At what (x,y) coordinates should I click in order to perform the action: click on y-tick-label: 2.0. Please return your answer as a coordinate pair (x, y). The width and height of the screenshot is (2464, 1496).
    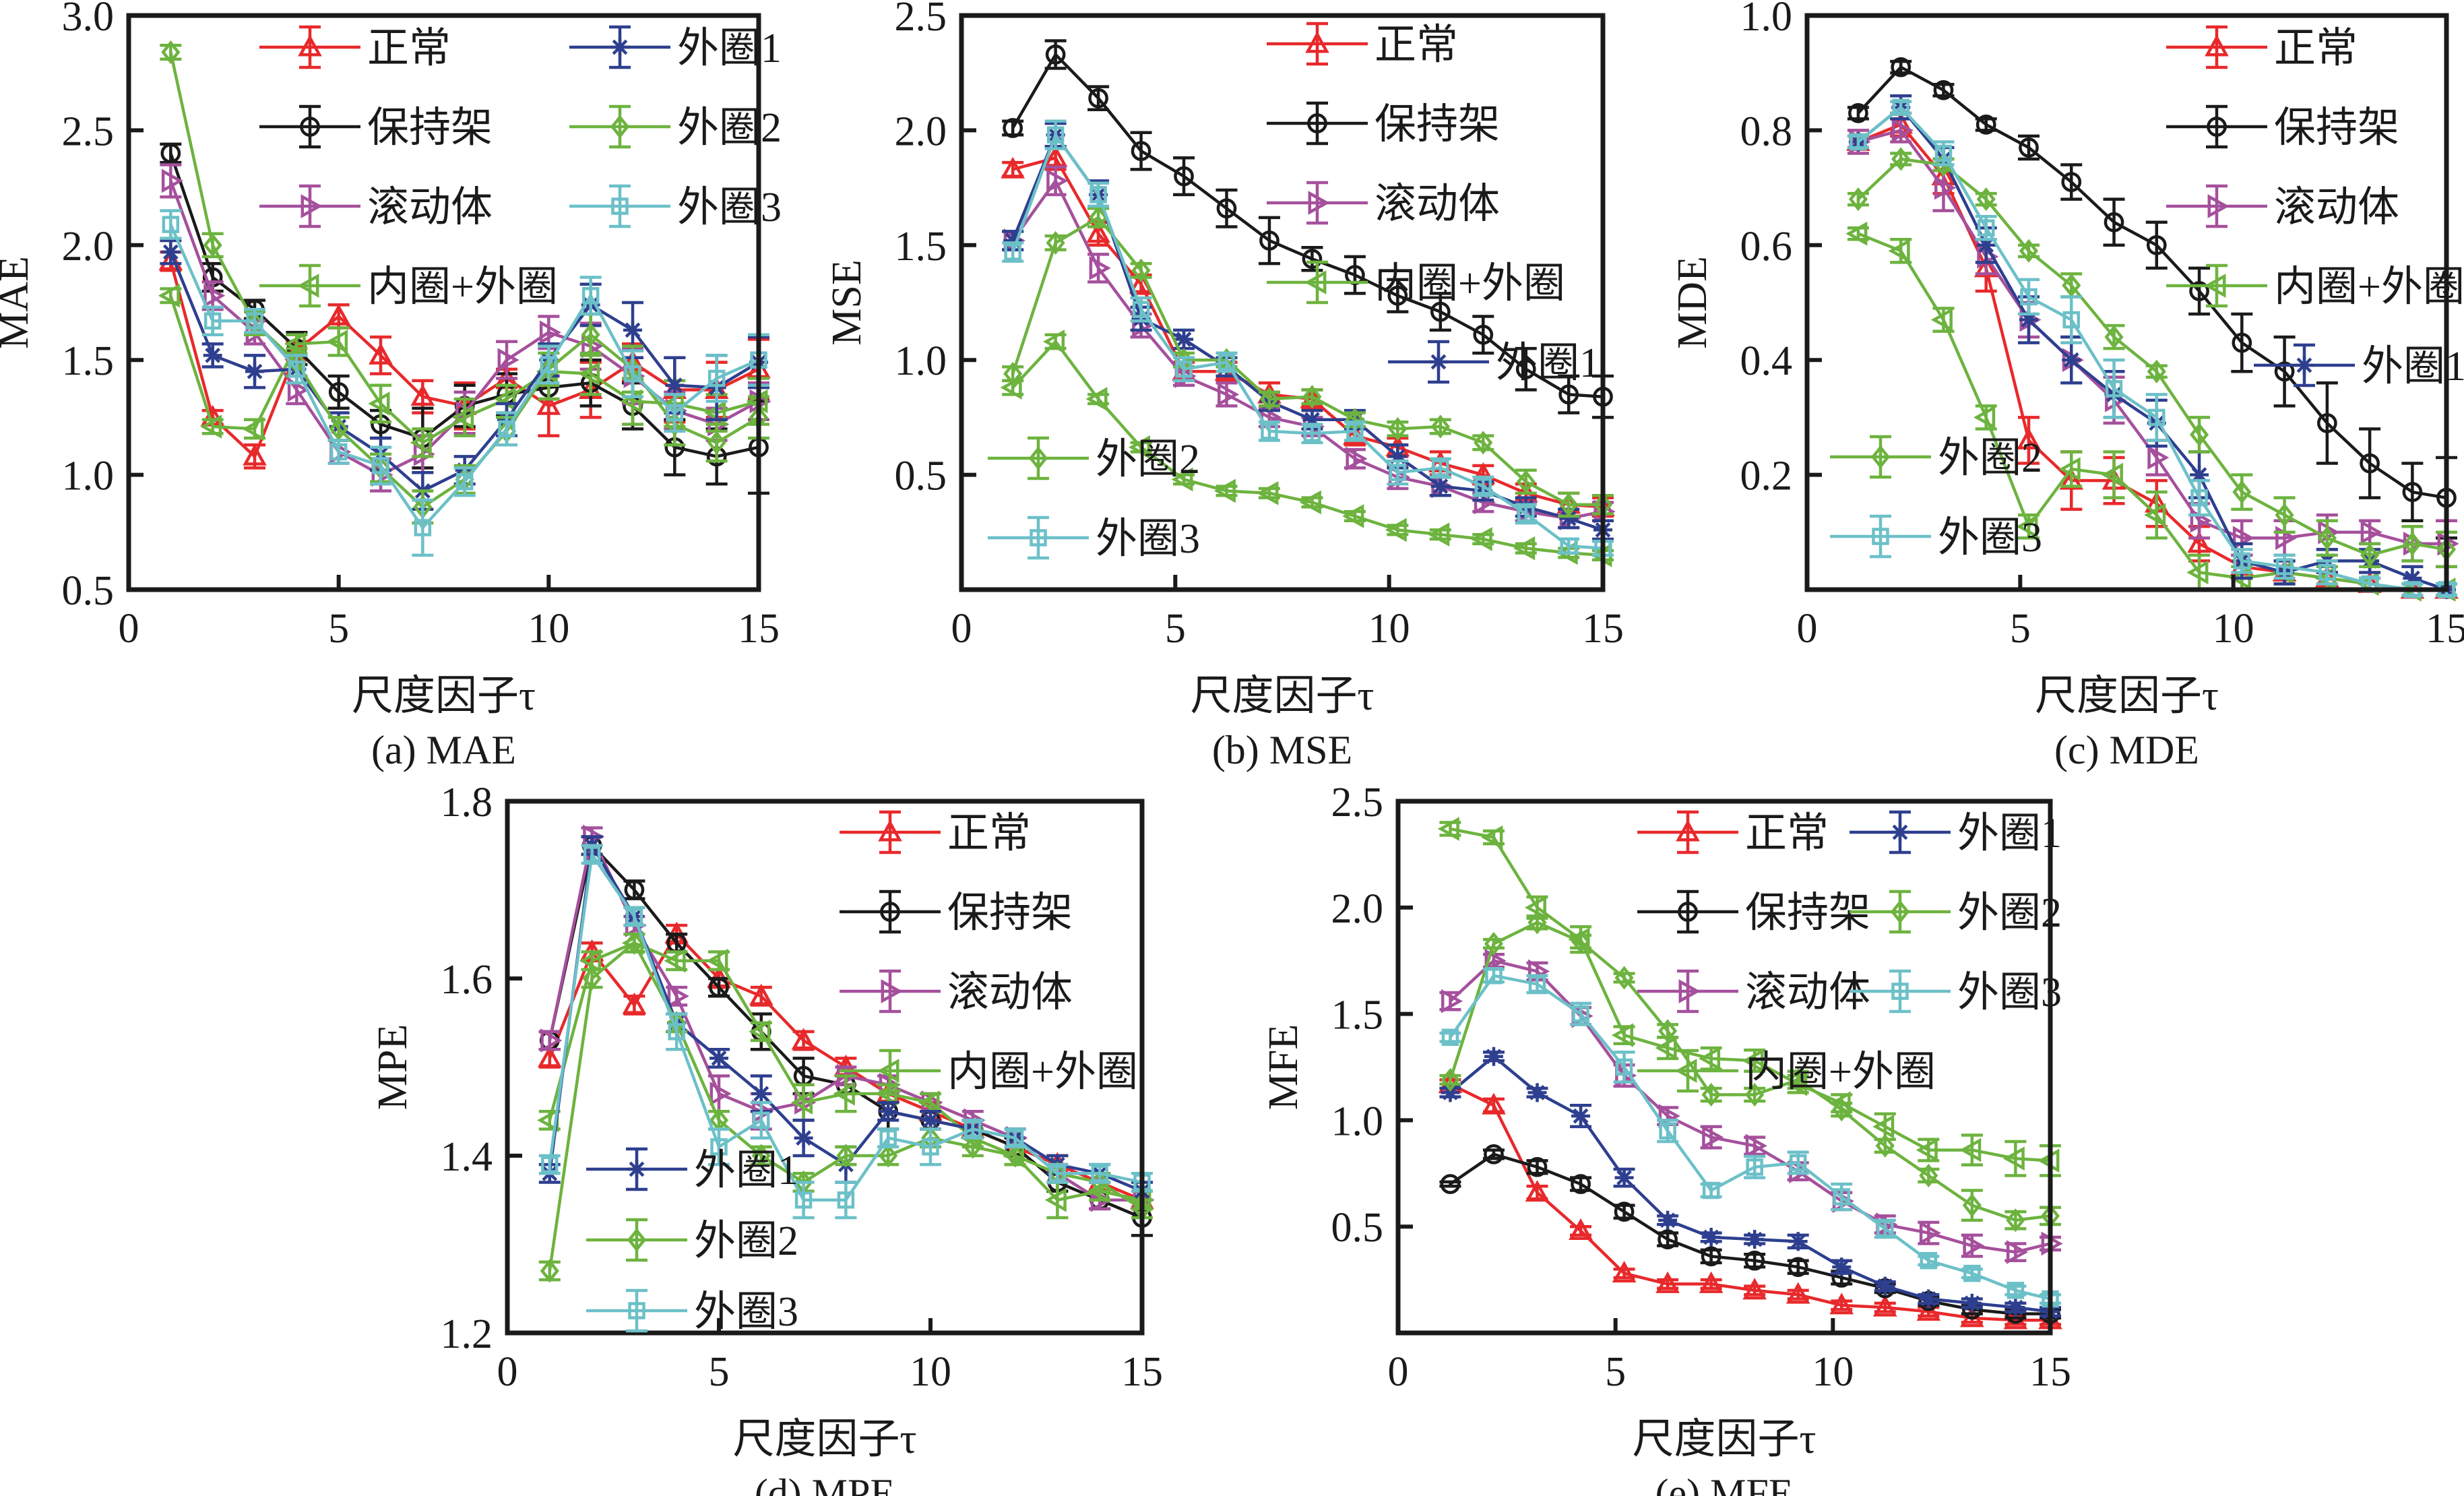
    Looking at the image, I should click on (89, 247).